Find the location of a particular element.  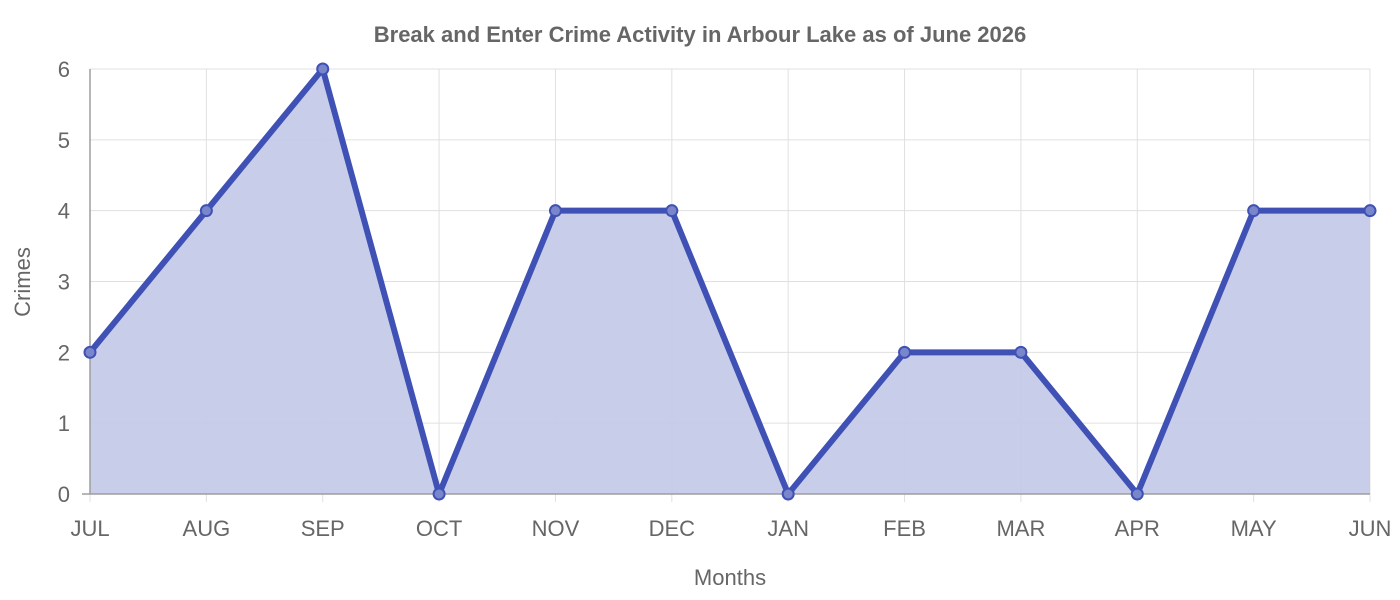

x-tick-label: JAN is located at coordinates (788, 528).